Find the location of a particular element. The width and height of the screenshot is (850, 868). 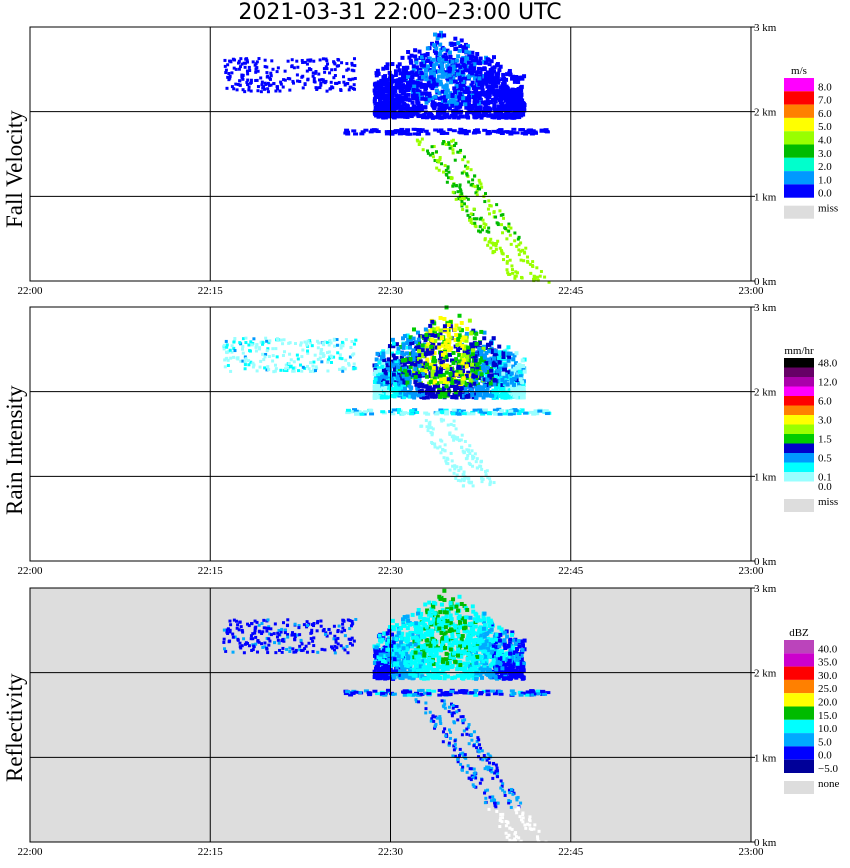

legend-label: 3.0 is located at coordinates (825, 154).